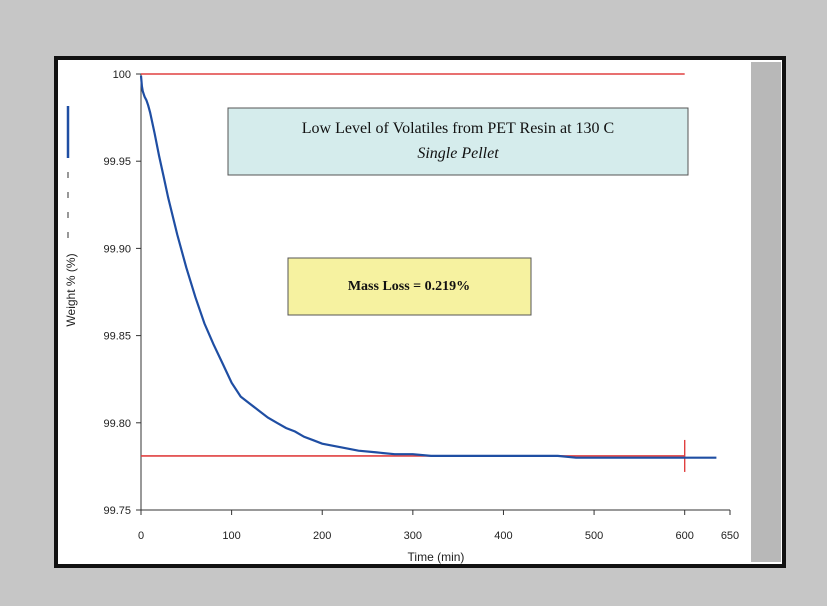  Describe the element at coordinates (117, 424) in the screenshot. I see `y-tick-label: 99.80` at that location.